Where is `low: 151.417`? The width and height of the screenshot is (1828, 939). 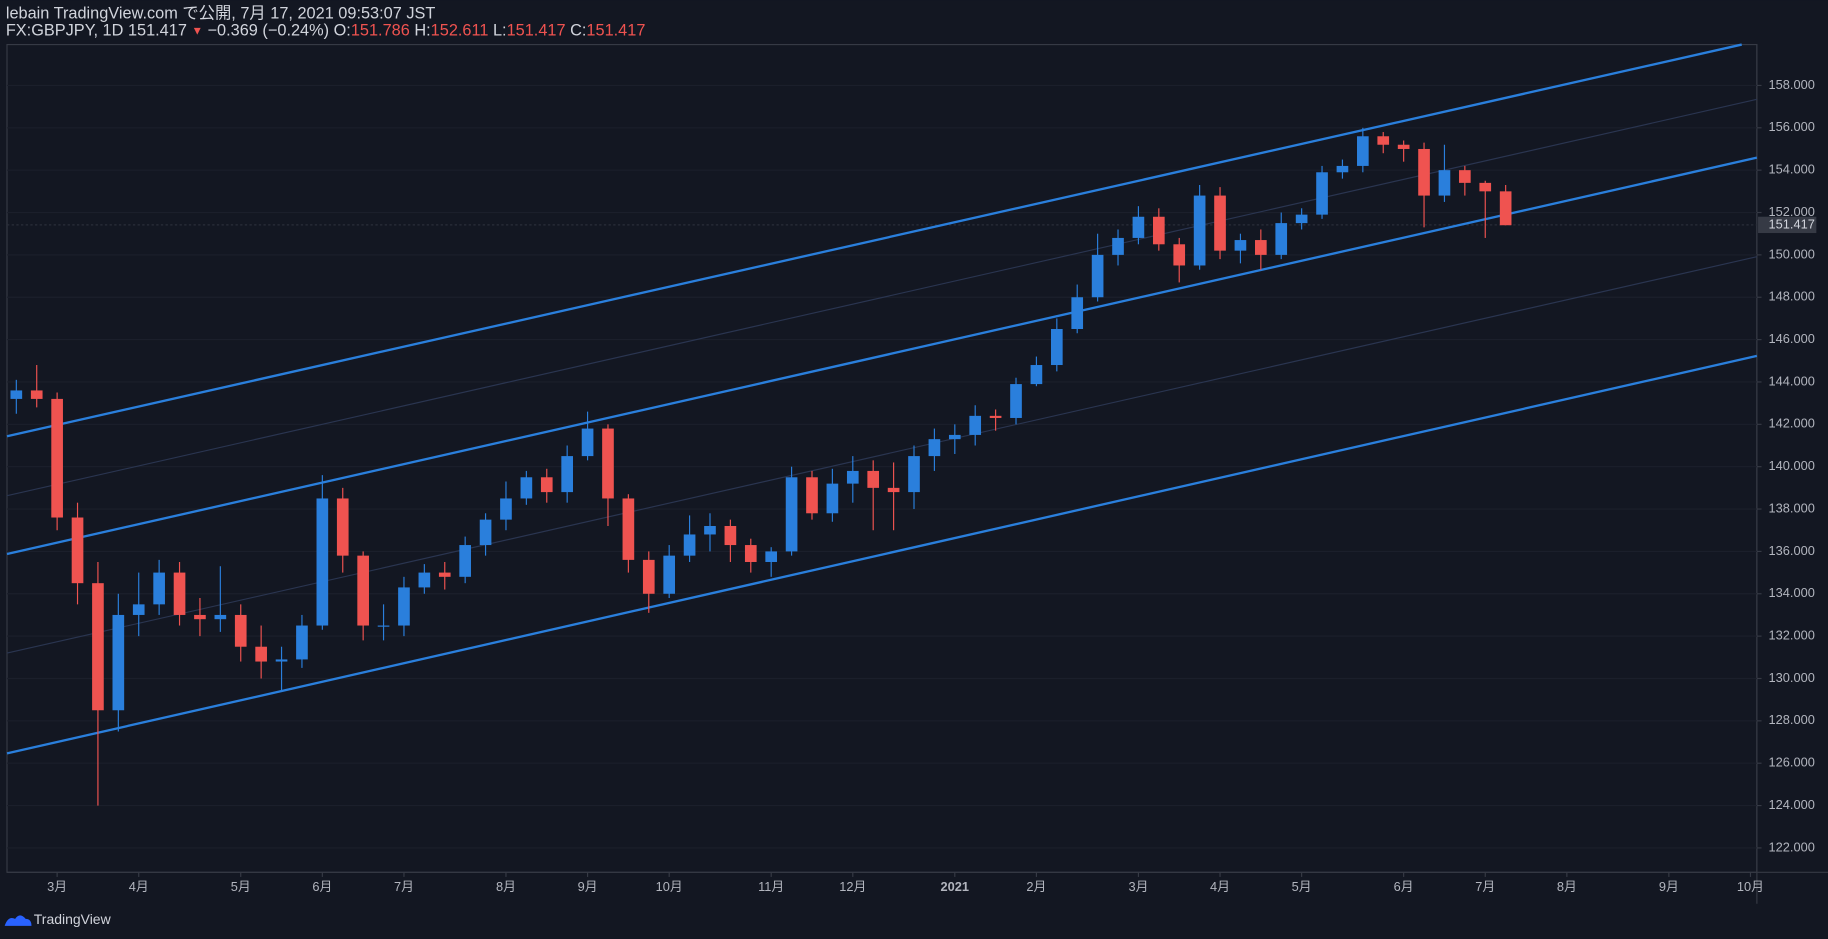 low: 151.417 is located at coordinates (536, 31).